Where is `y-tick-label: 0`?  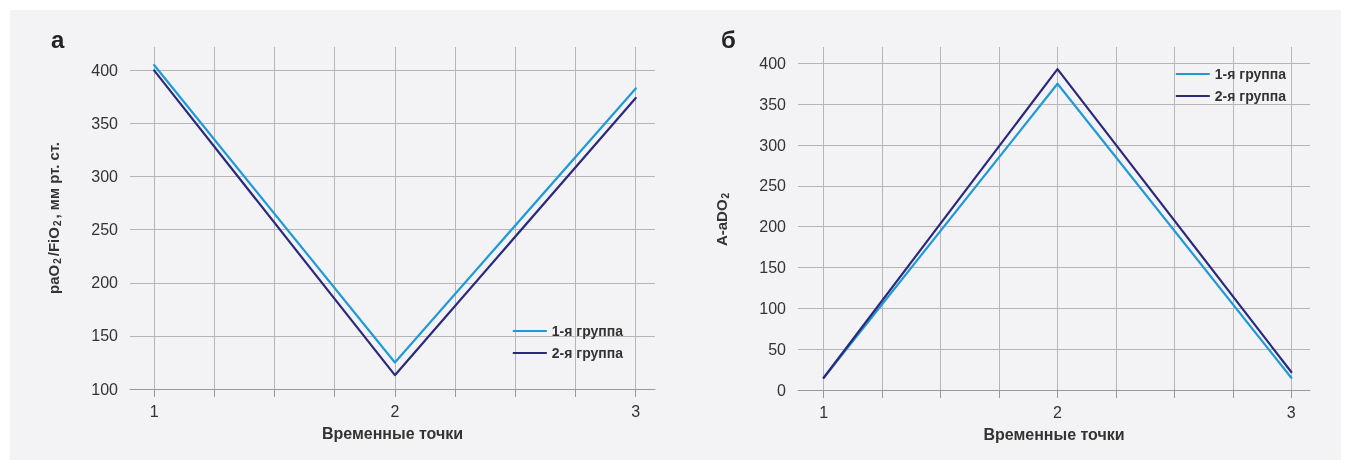 y-tick-label: 0 is located at coordinates (782, 390).